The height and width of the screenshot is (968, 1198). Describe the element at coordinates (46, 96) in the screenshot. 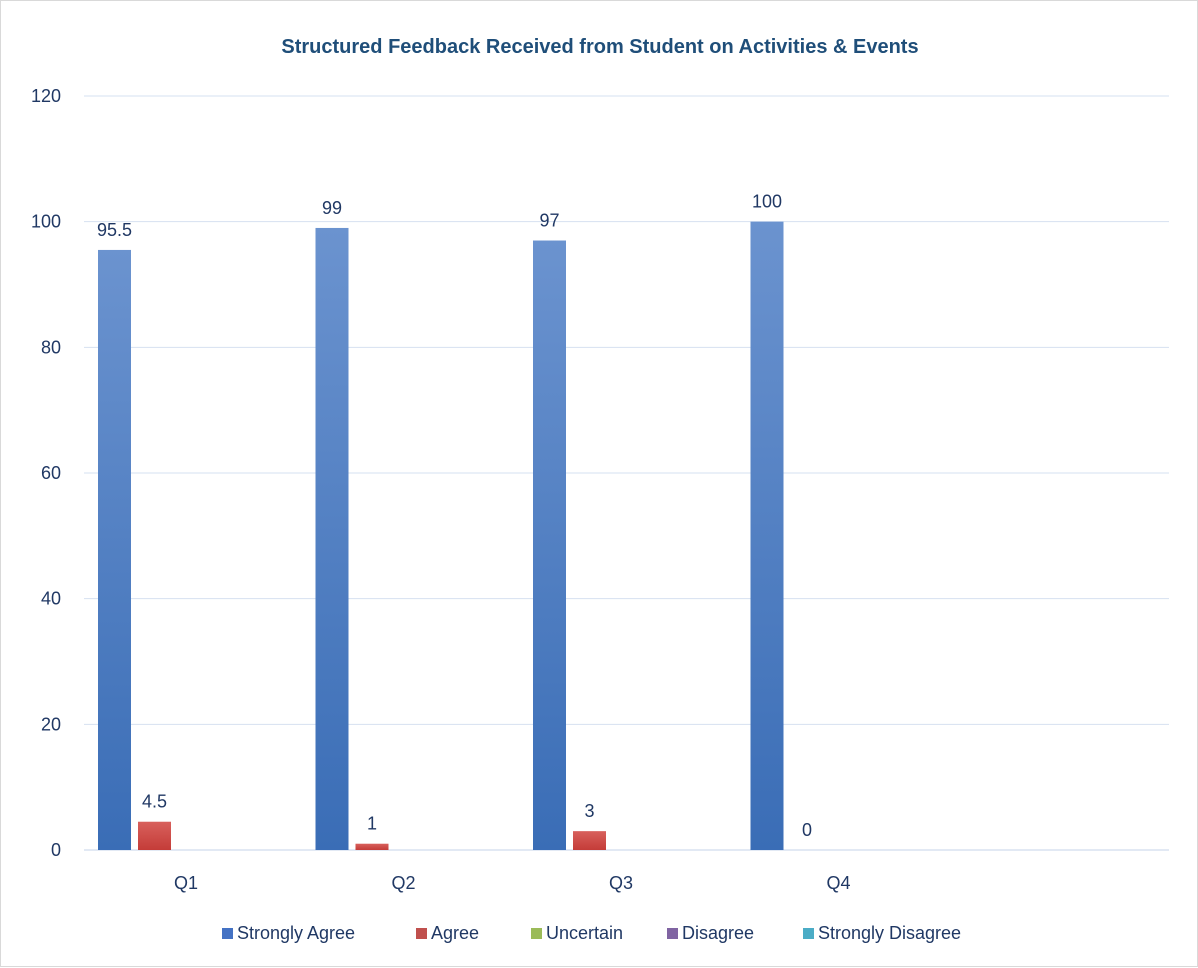

I see `y-tick-label: 120` at that location.